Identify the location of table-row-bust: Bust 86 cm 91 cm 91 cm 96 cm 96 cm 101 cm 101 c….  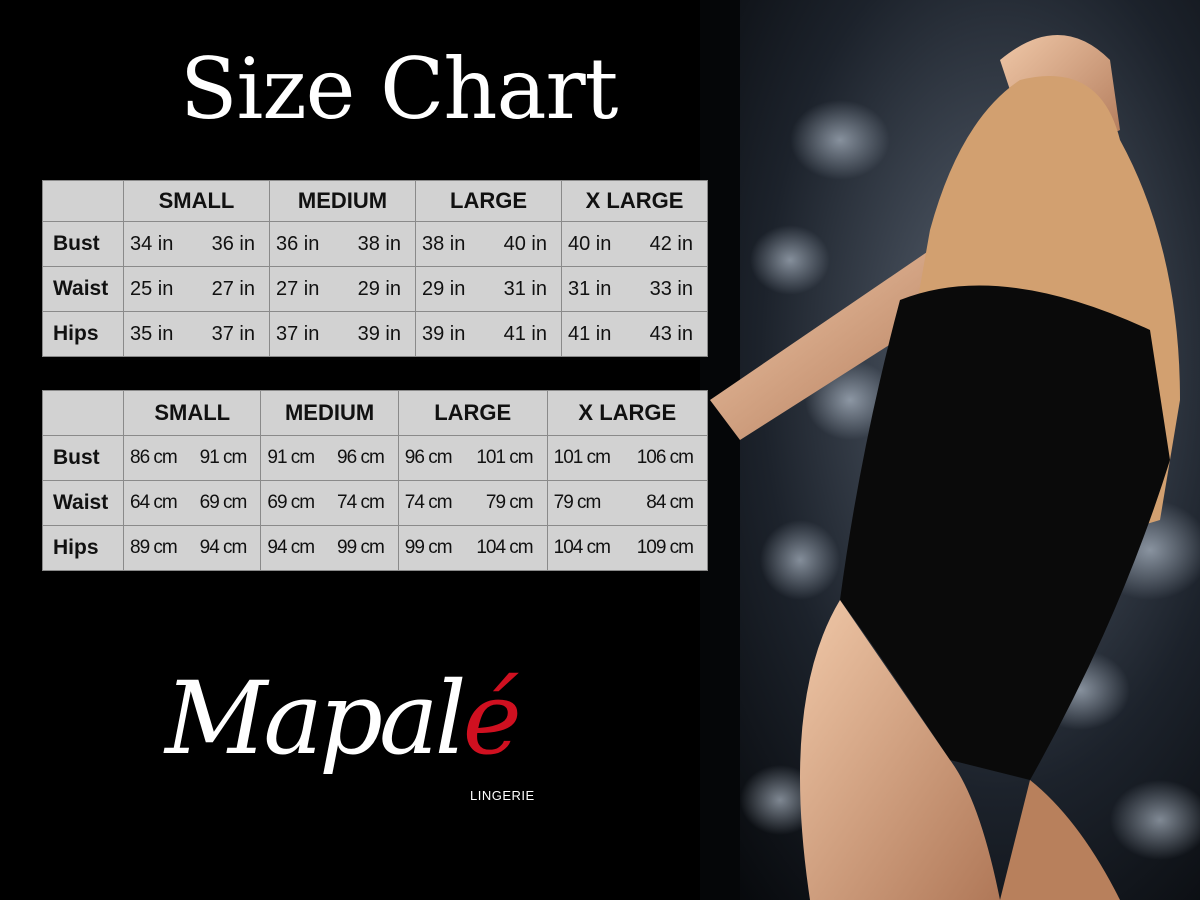
(375, 458).